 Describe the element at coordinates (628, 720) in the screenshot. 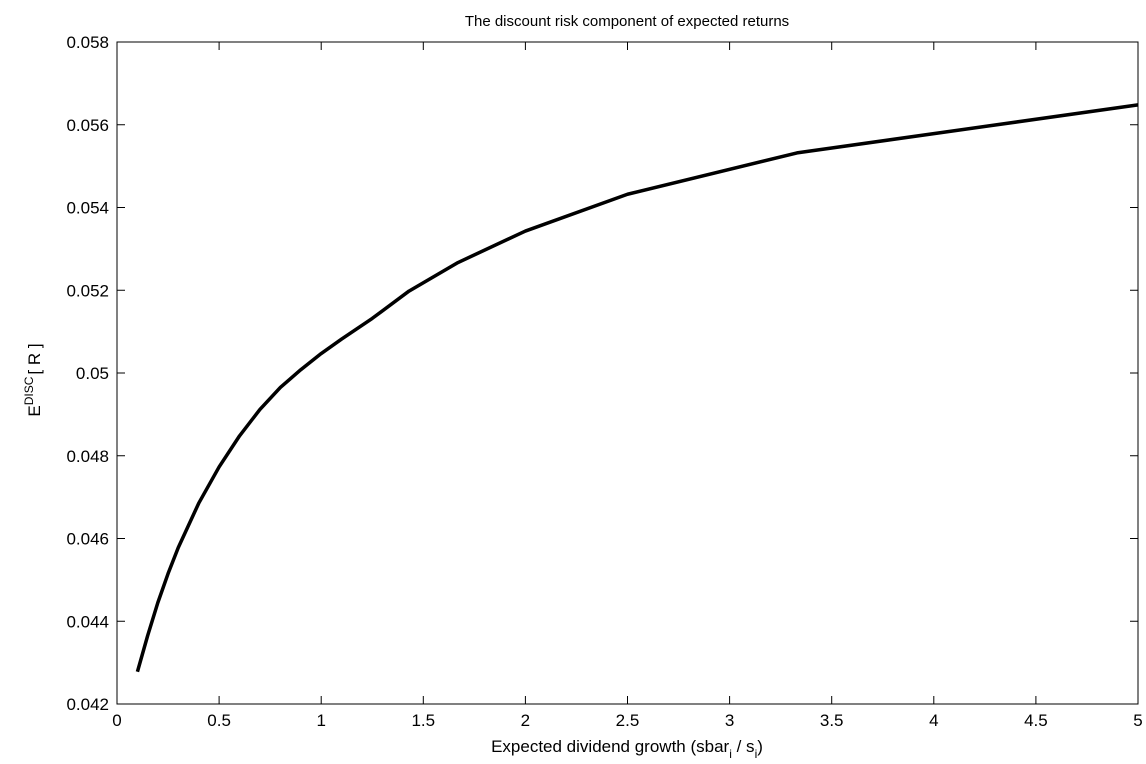

I see `x-tick-label: 2.5` at that location.